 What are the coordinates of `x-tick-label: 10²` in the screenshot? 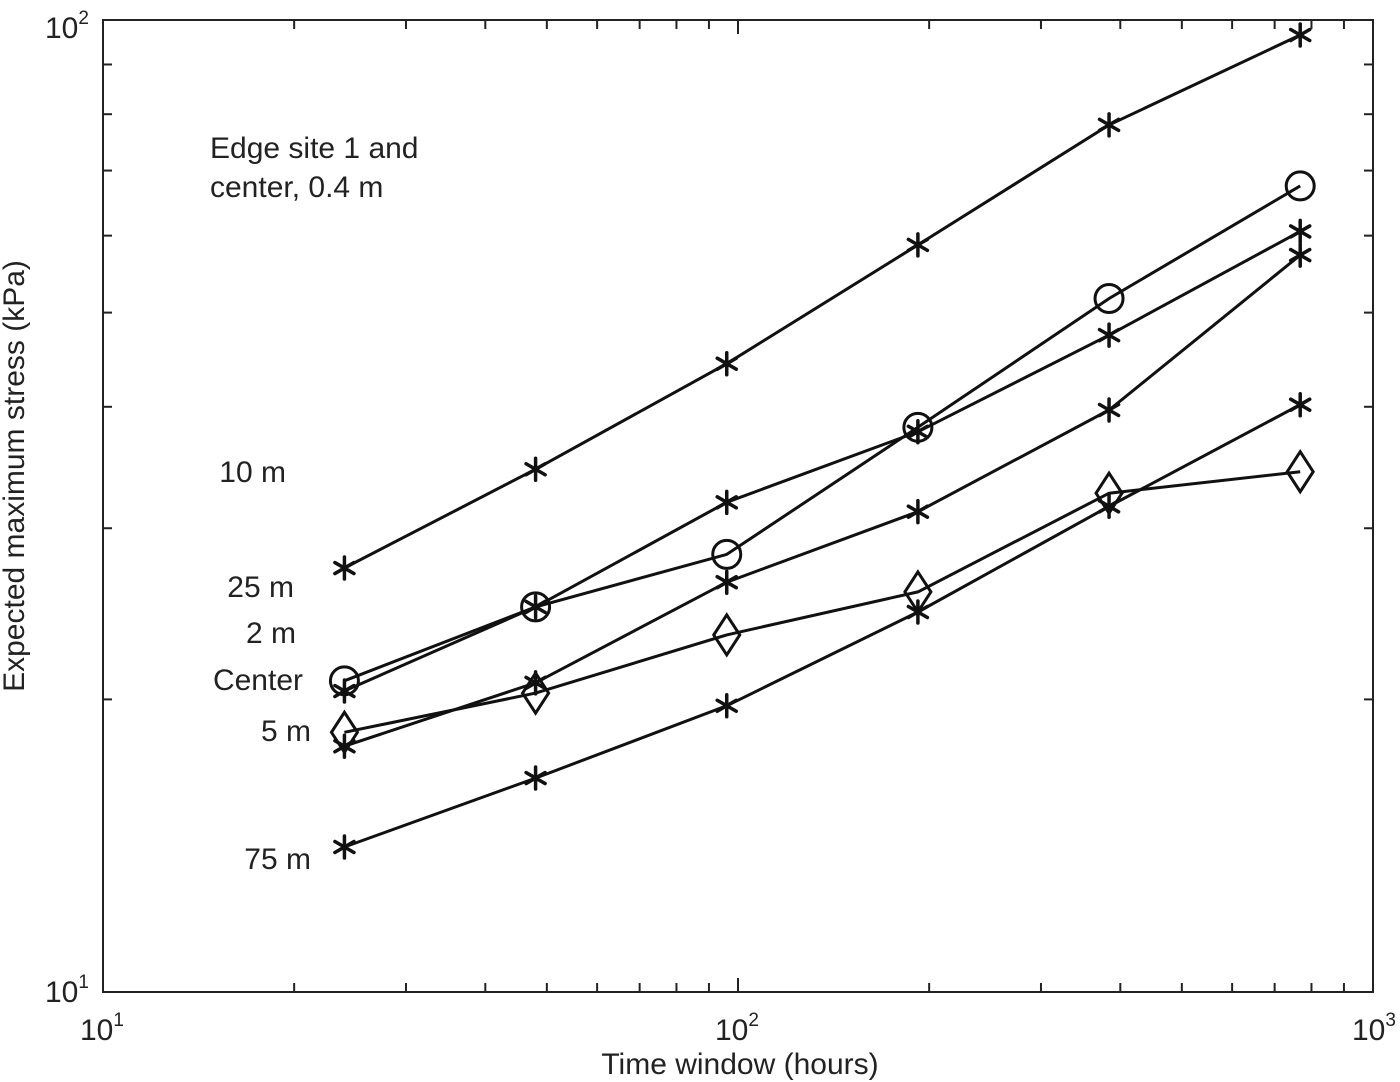 It's located at (737, 1028).